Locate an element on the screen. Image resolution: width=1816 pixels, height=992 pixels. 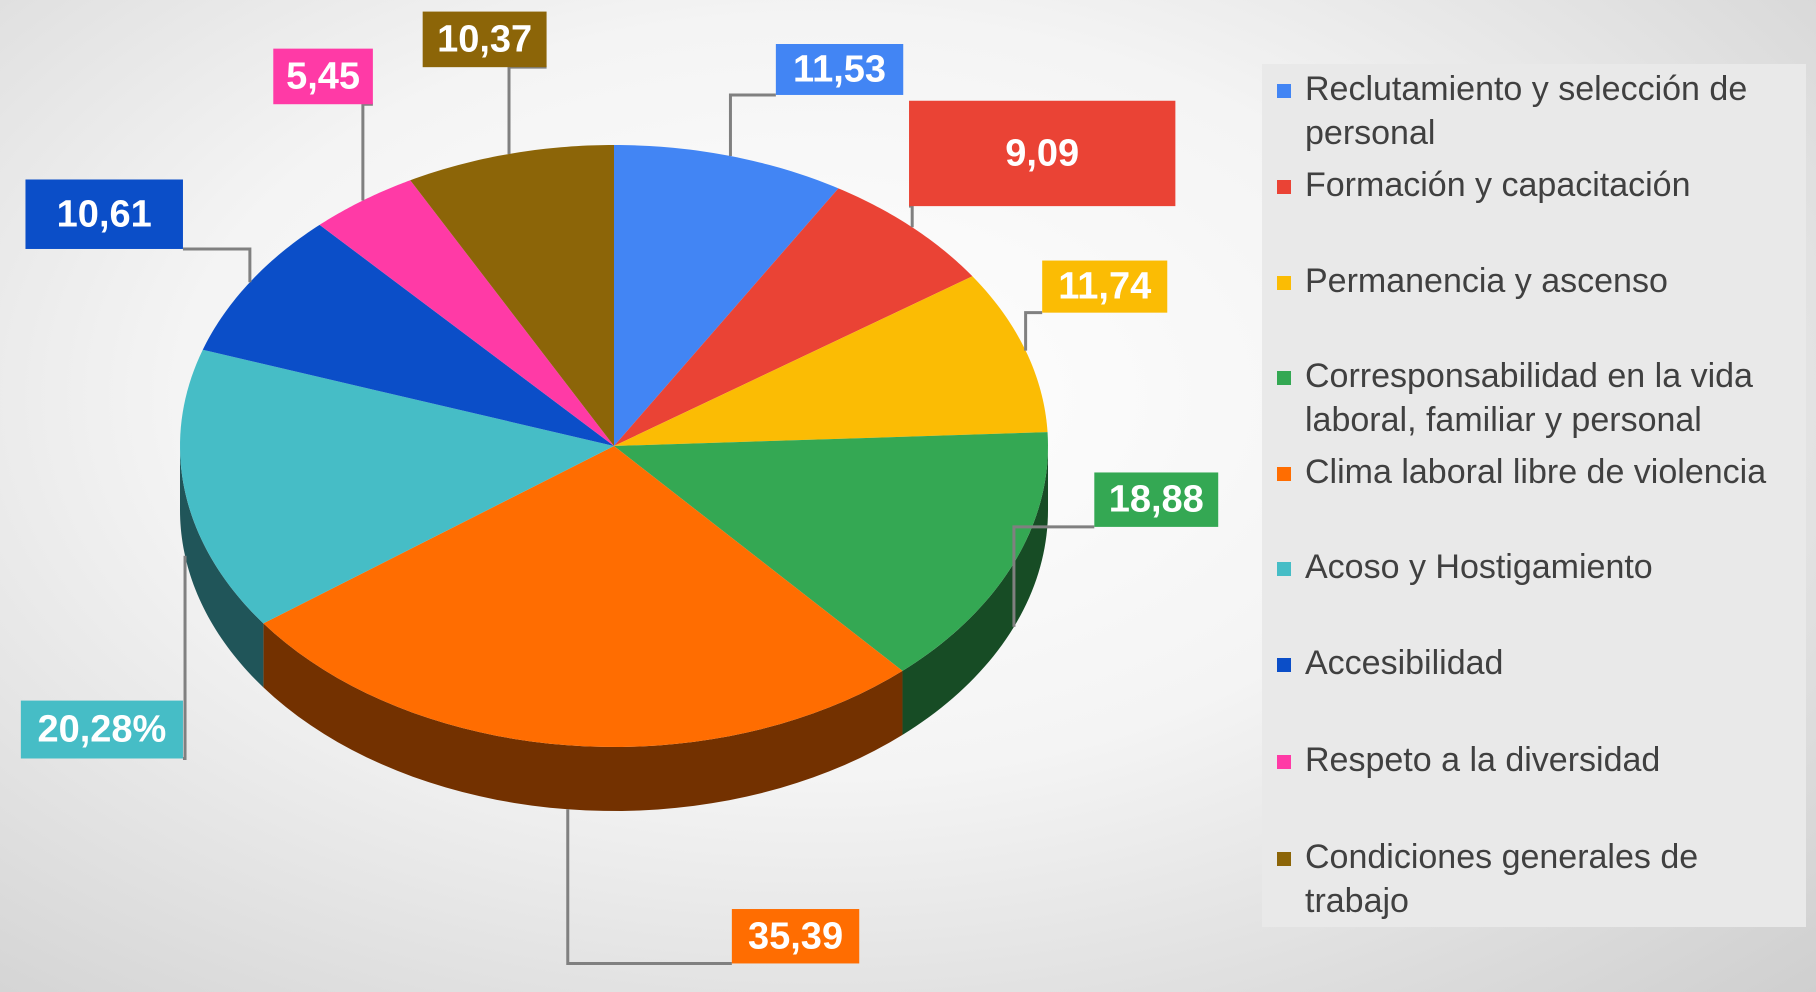
data-label: 11,53 is located at coordinates (839, 70).